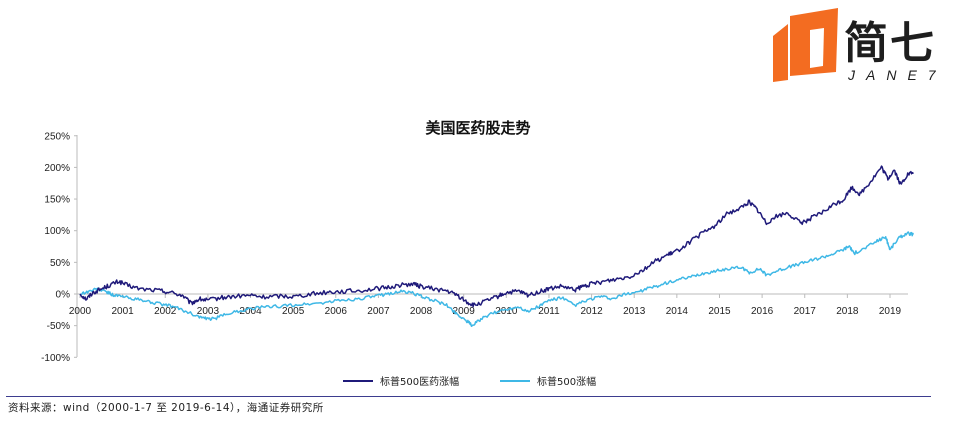 This screenshot has width=980, height=424. I want to click on chart-title: 美国医药股走势, so click(477, 128).